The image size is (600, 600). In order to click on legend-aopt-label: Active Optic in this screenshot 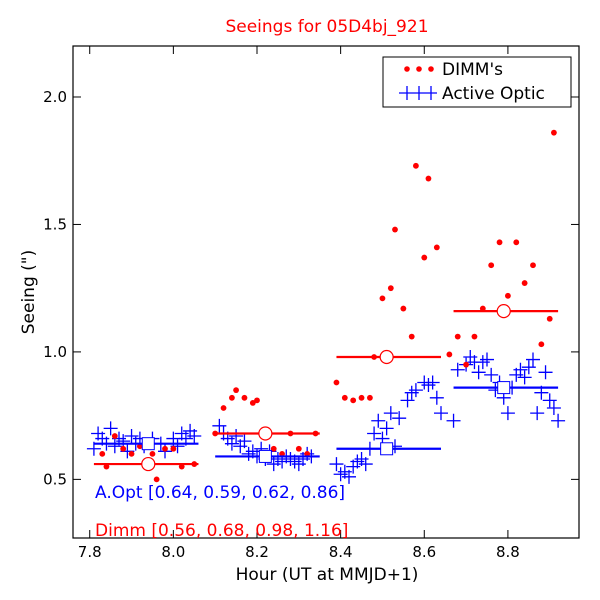, I will do `click(493, 94)`.